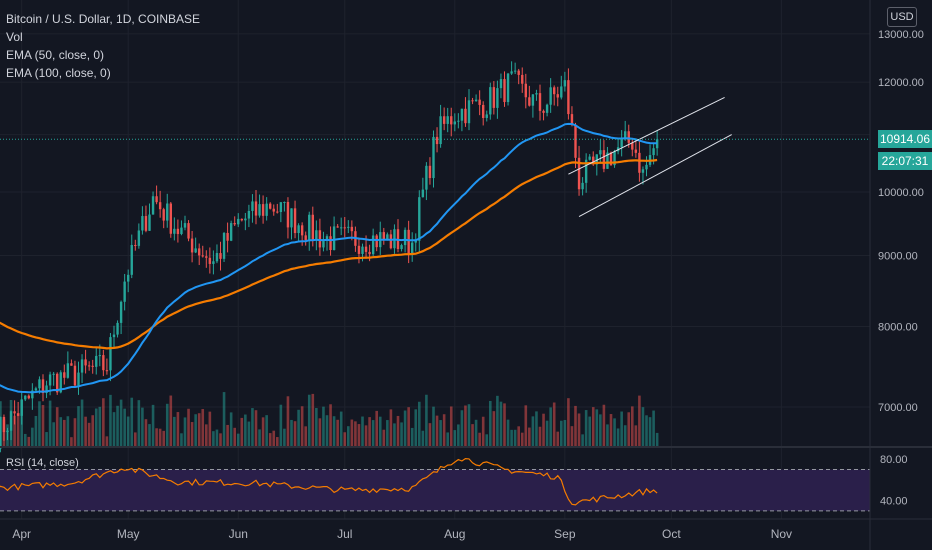 This screenshot has width=932, height=550. Describe the element at coordinates (894, 480) in the screenshot. I see `rsi-axis: 80.00 40.00` at that location.